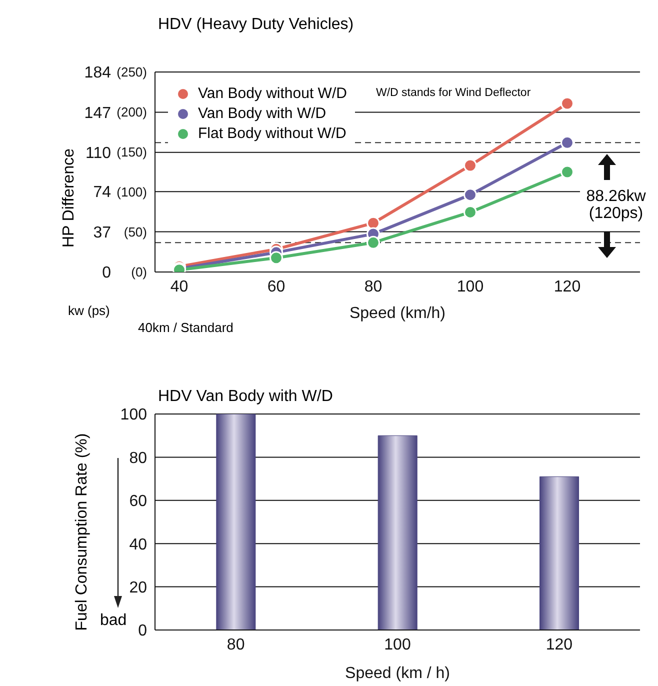 This screenshot has width=658, height=686. Describe the element at coordinates (245, 397) in the screenshot. I see `chart-title: HDV Van Body with W/D` at that location.